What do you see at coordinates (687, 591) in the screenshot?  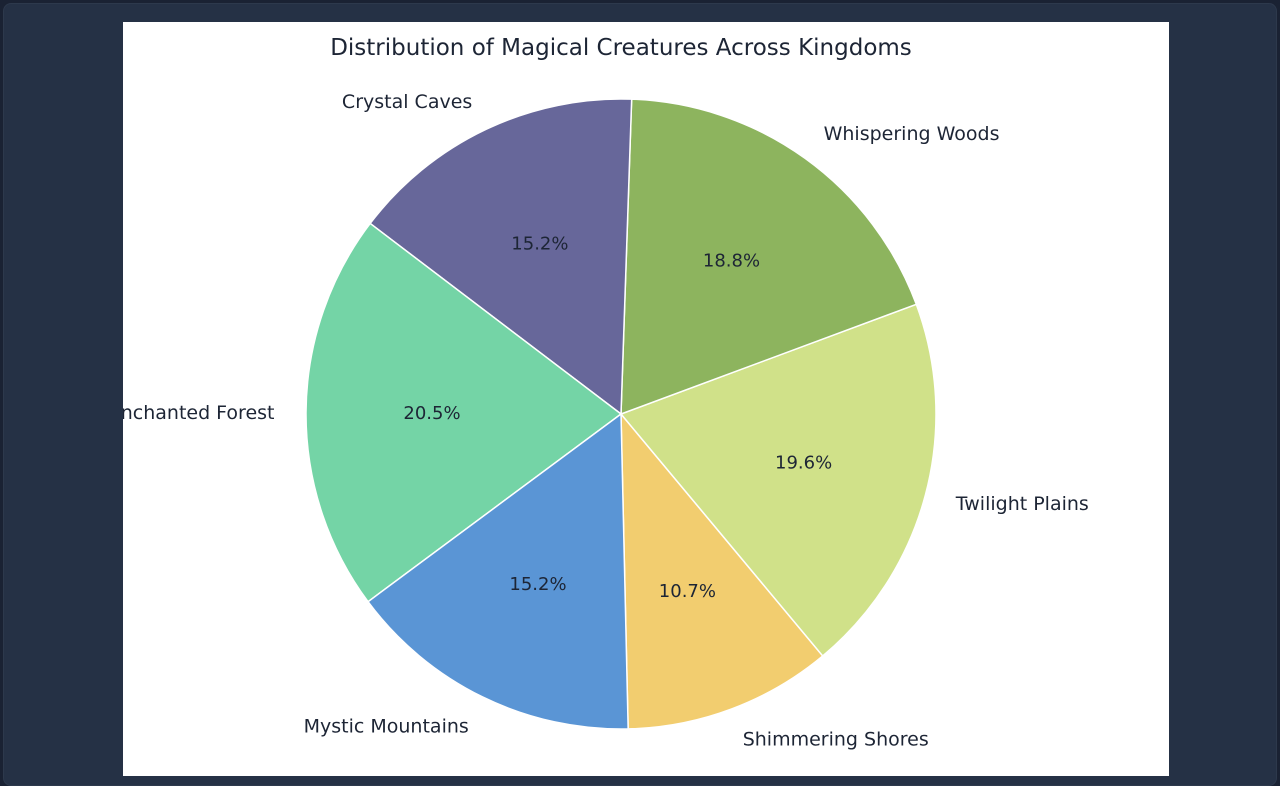 I see `pie-percent-label: 10.7%` at bounding box center [687, 591].